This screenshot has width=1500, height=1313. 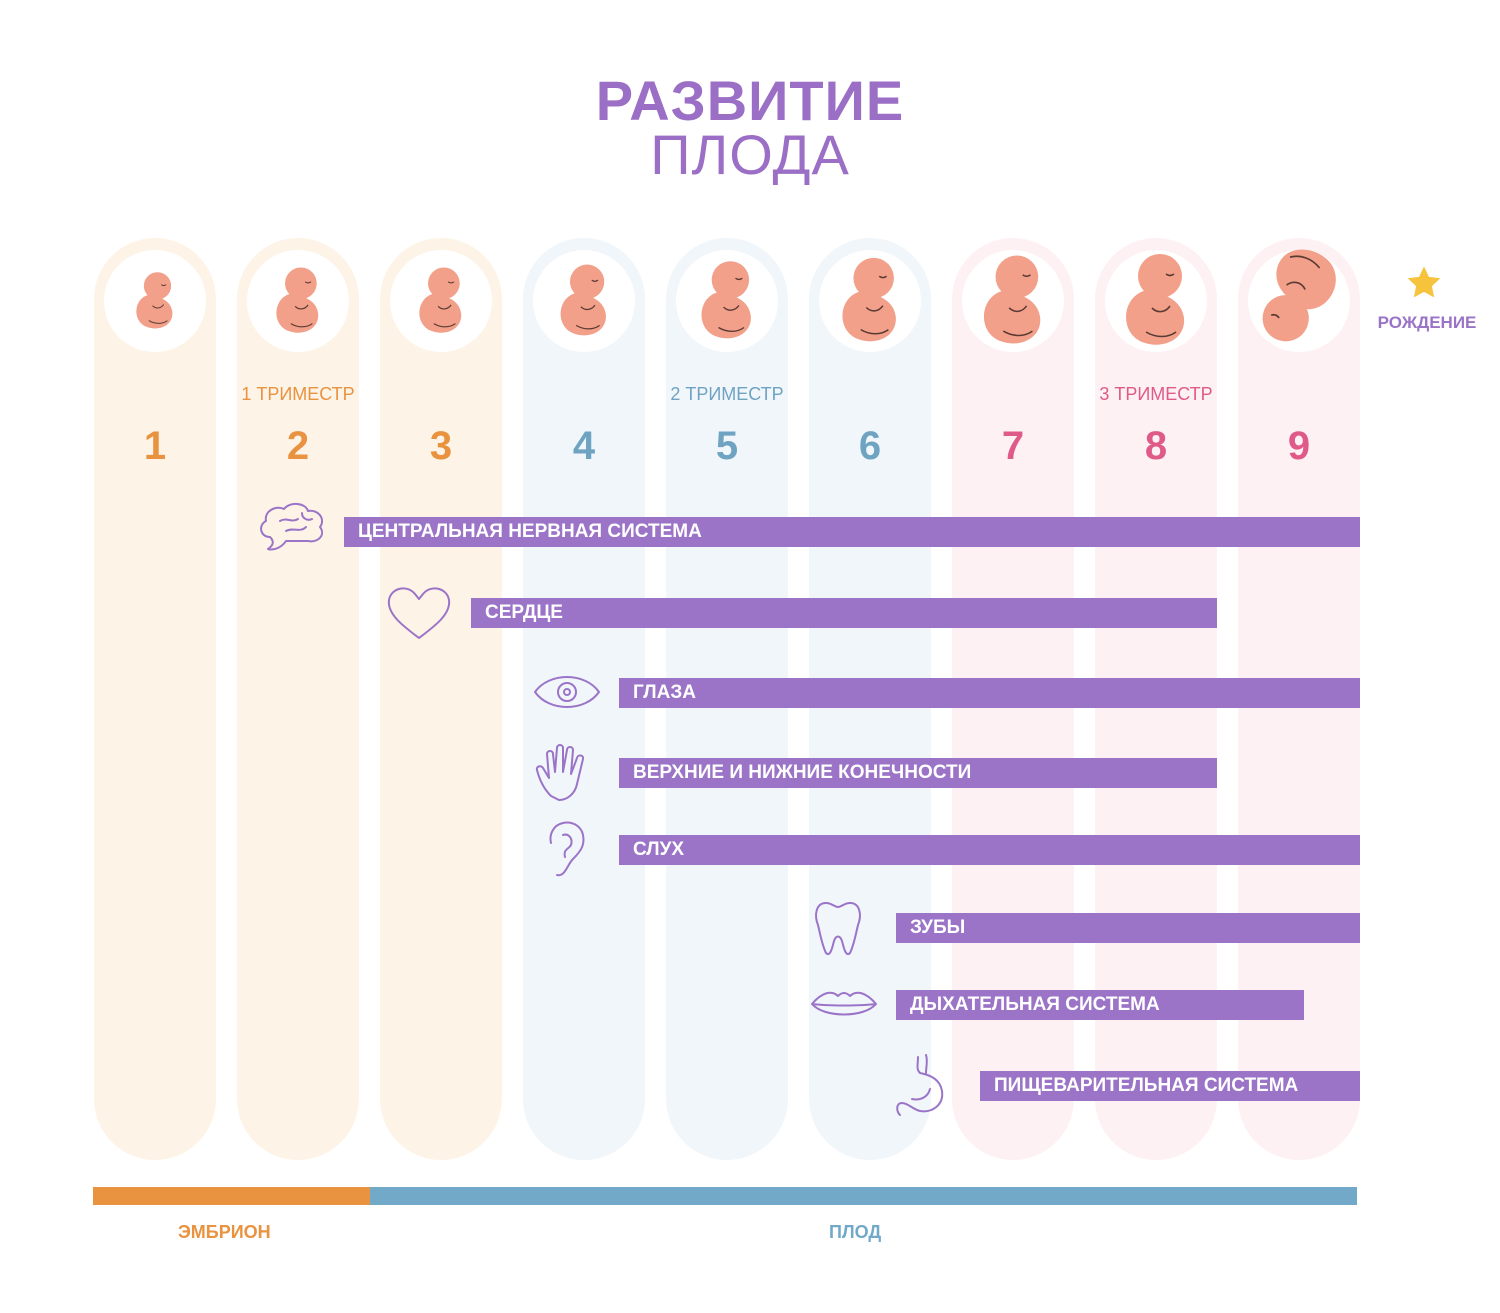 I want to click on month-number-7: 7, so click(x=1013, y=446).